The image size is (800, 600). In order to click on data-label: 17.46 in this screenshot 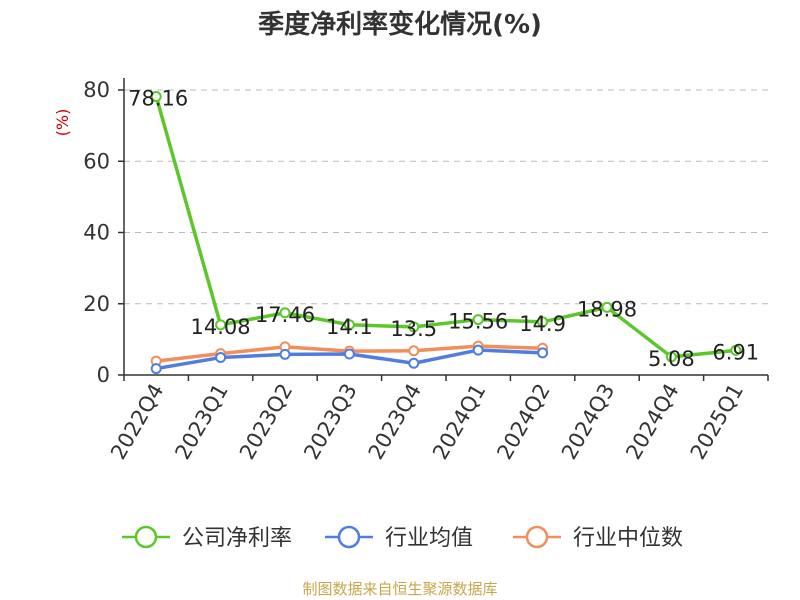, I will do `click(285, 315)`.